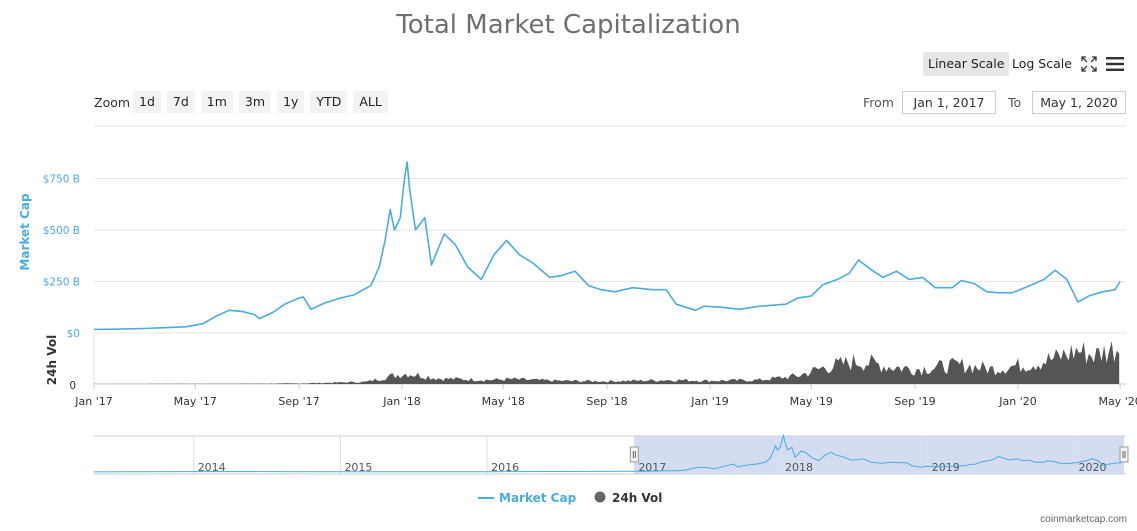 The width and height of the screenshot is (1137, 531). Describe the element at coordinates (61, 231) in the screenshot. I see `y-tick-label: $500 B` at that location.